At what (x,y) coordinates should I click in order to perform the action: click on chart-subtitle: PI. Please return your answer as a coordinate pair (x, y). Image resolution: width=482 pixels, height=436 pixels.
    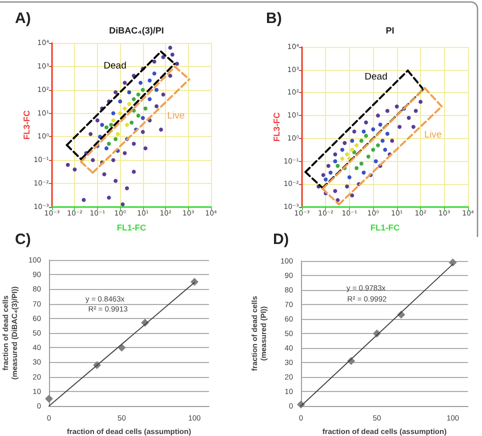
    Looking at the image, I should click on (390, 31).